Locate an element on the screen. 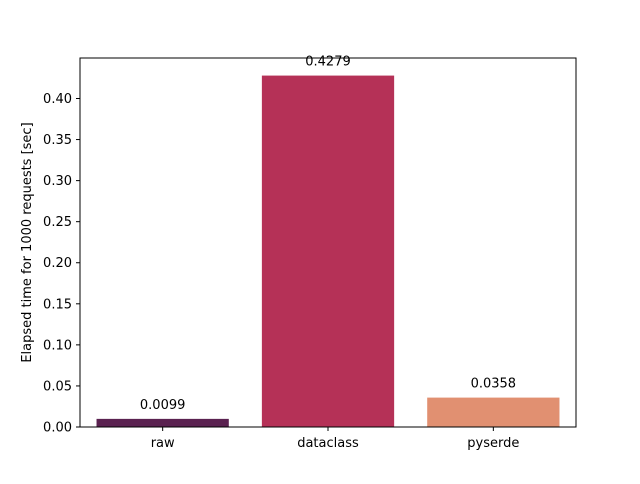  y-axis-ticks: 0.00 0.05 0.10 0.15 0.20 0.25 0.30 0.35 0.40 is located at coordinates (61, 264).